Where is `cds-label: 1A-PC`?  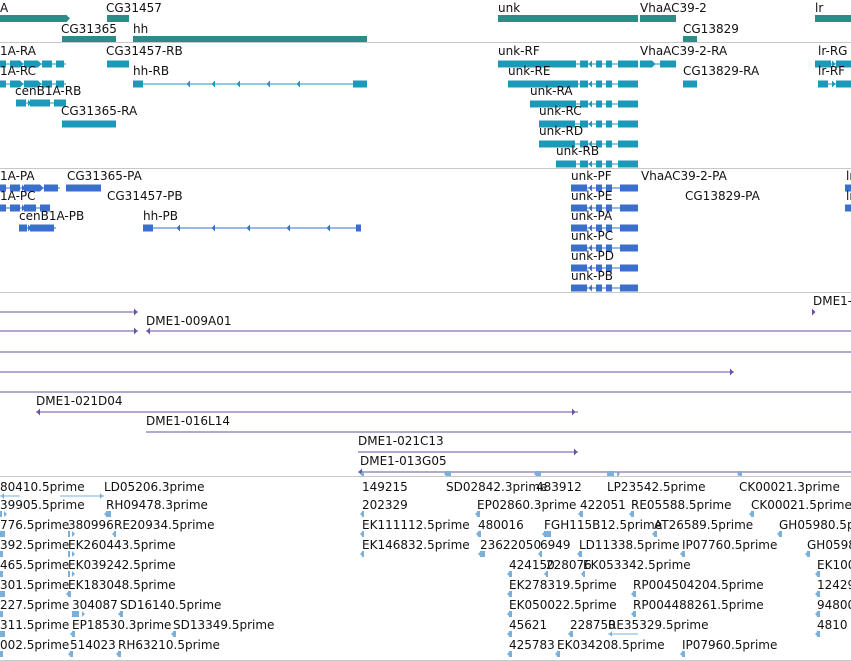
cds-label: 1A-PC is located at coordinates (18, 196).